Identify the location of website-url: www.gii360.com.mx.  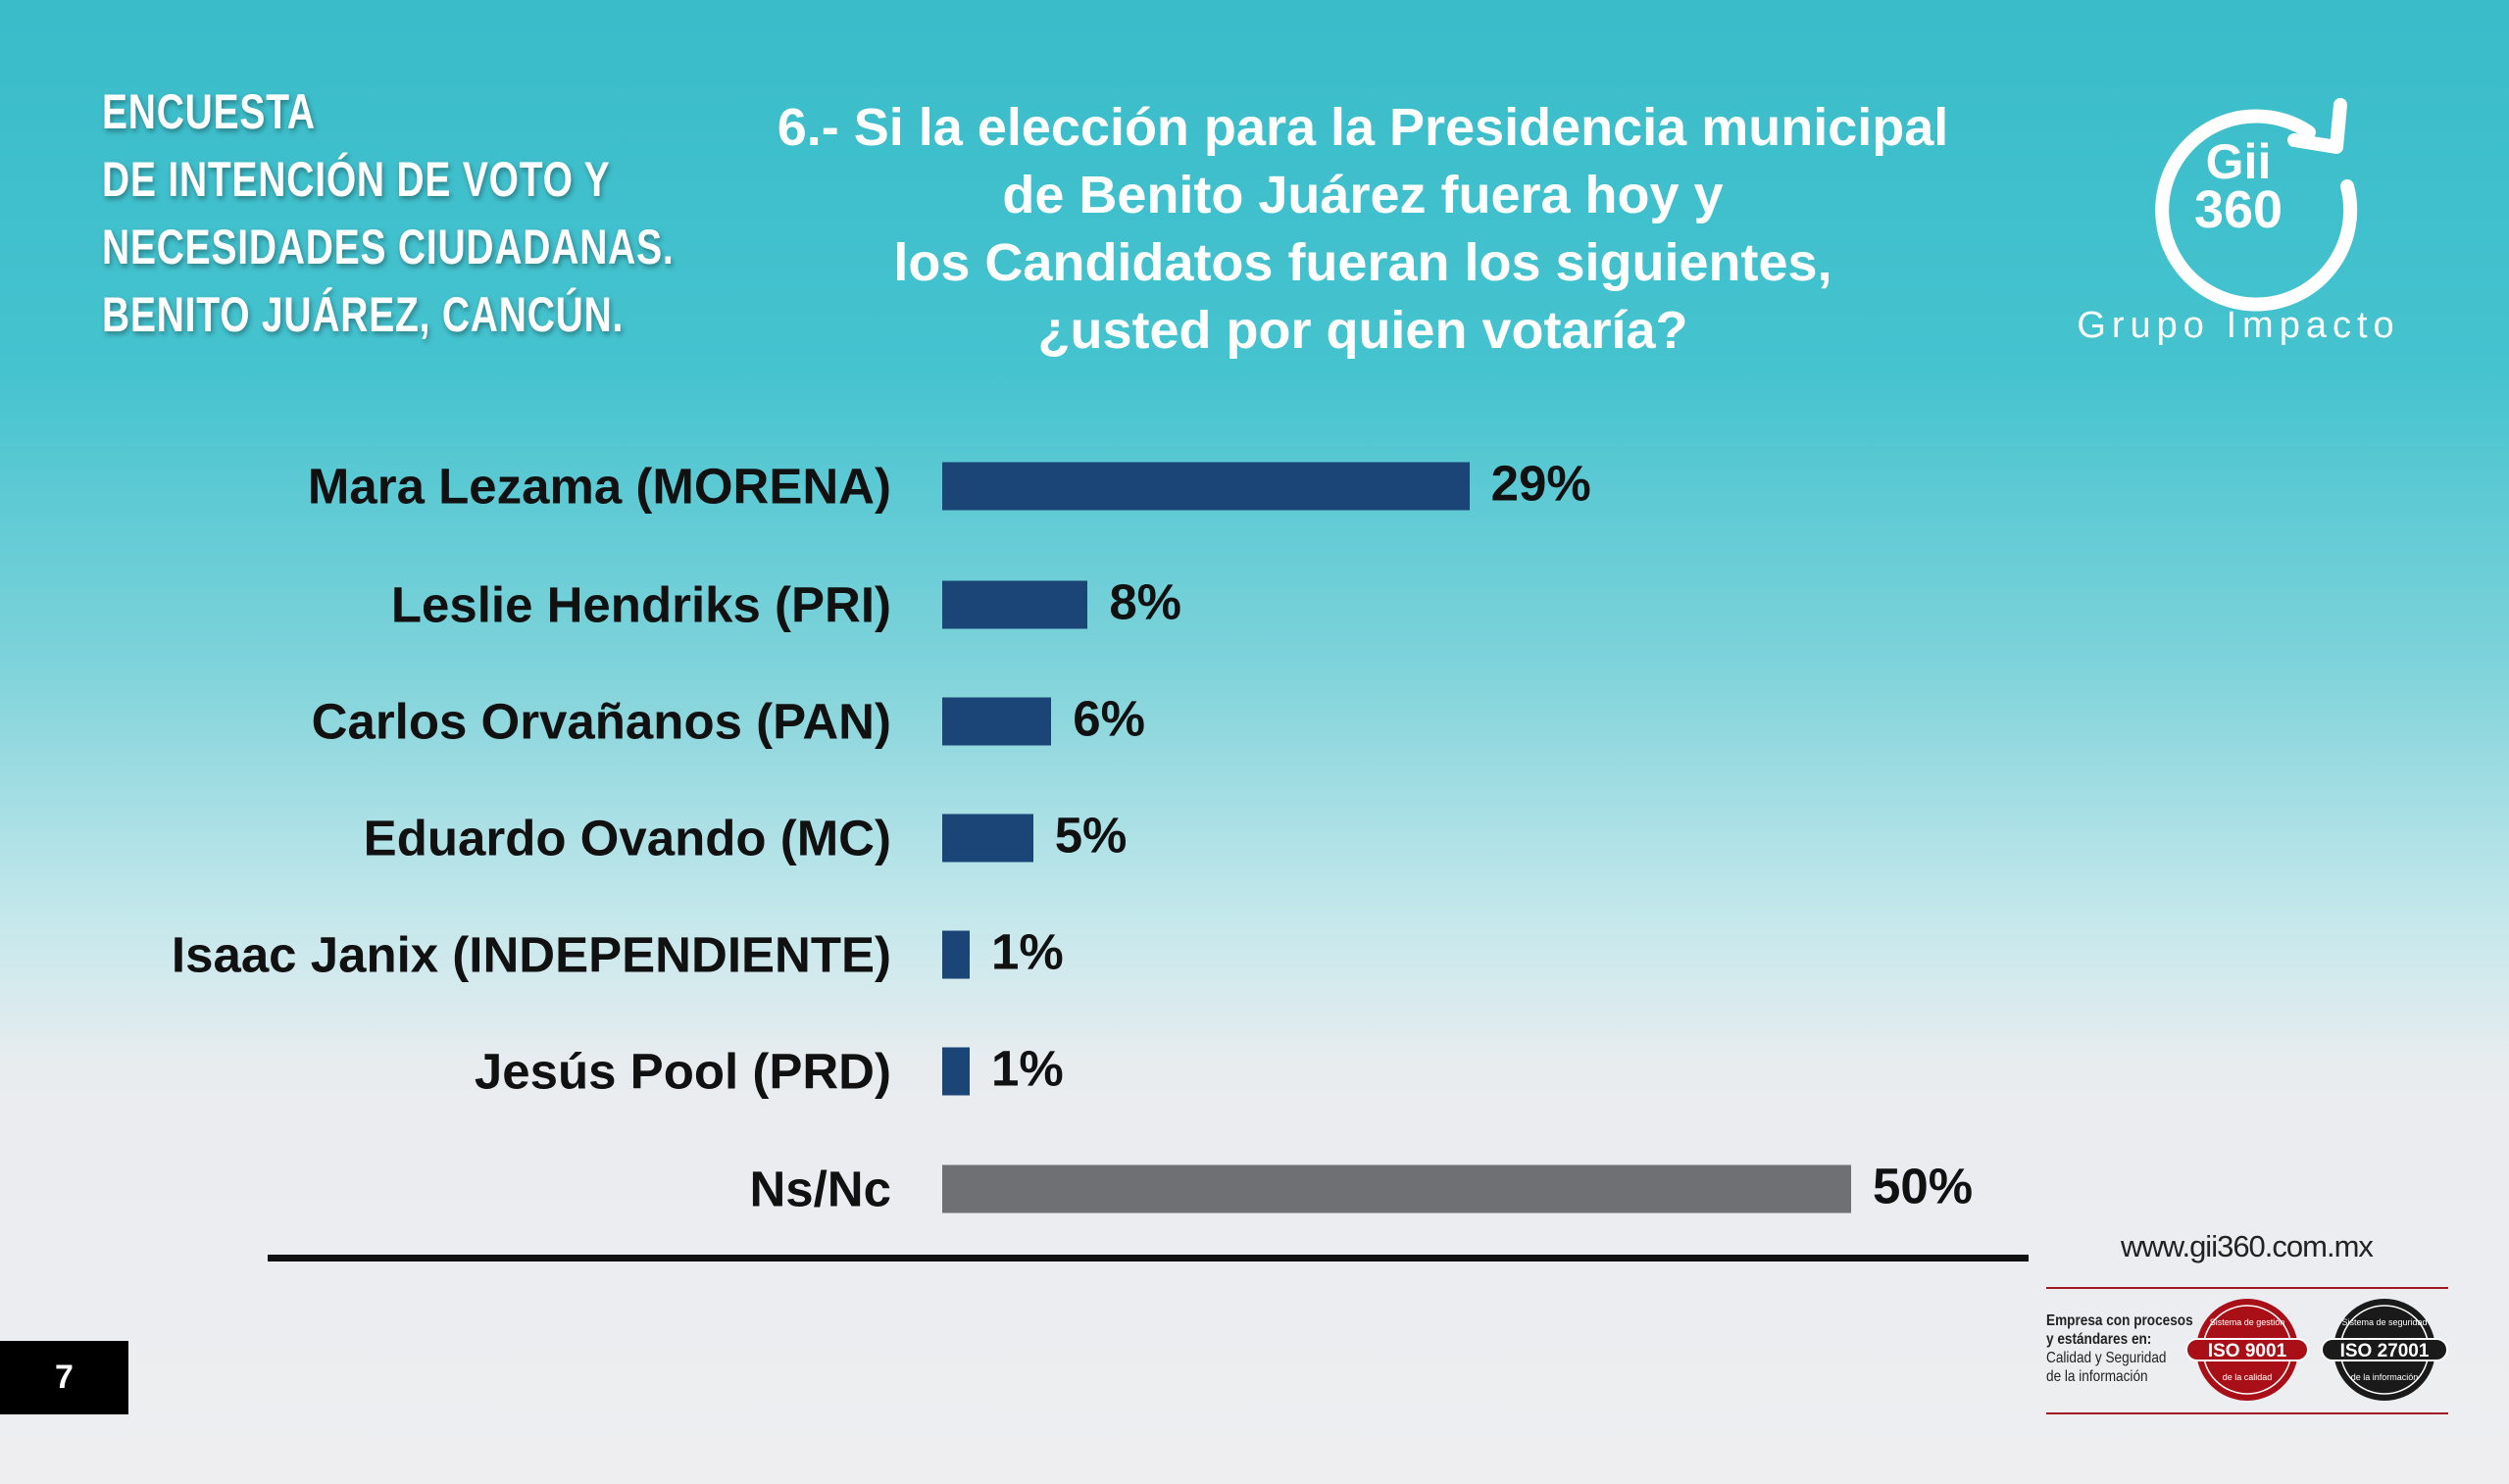
(2247, 1246).